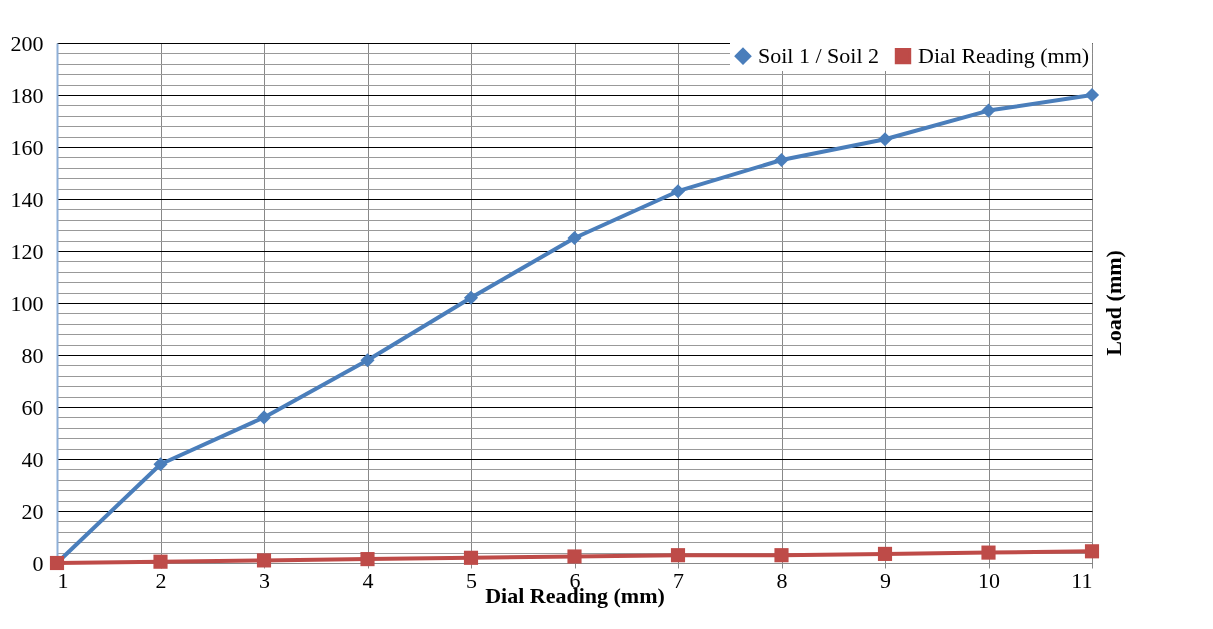 The image size is (1213, 629). Describe the element at coordinates (27, 251) in the screenshot. I see `y-tick-label: 120` at that location.